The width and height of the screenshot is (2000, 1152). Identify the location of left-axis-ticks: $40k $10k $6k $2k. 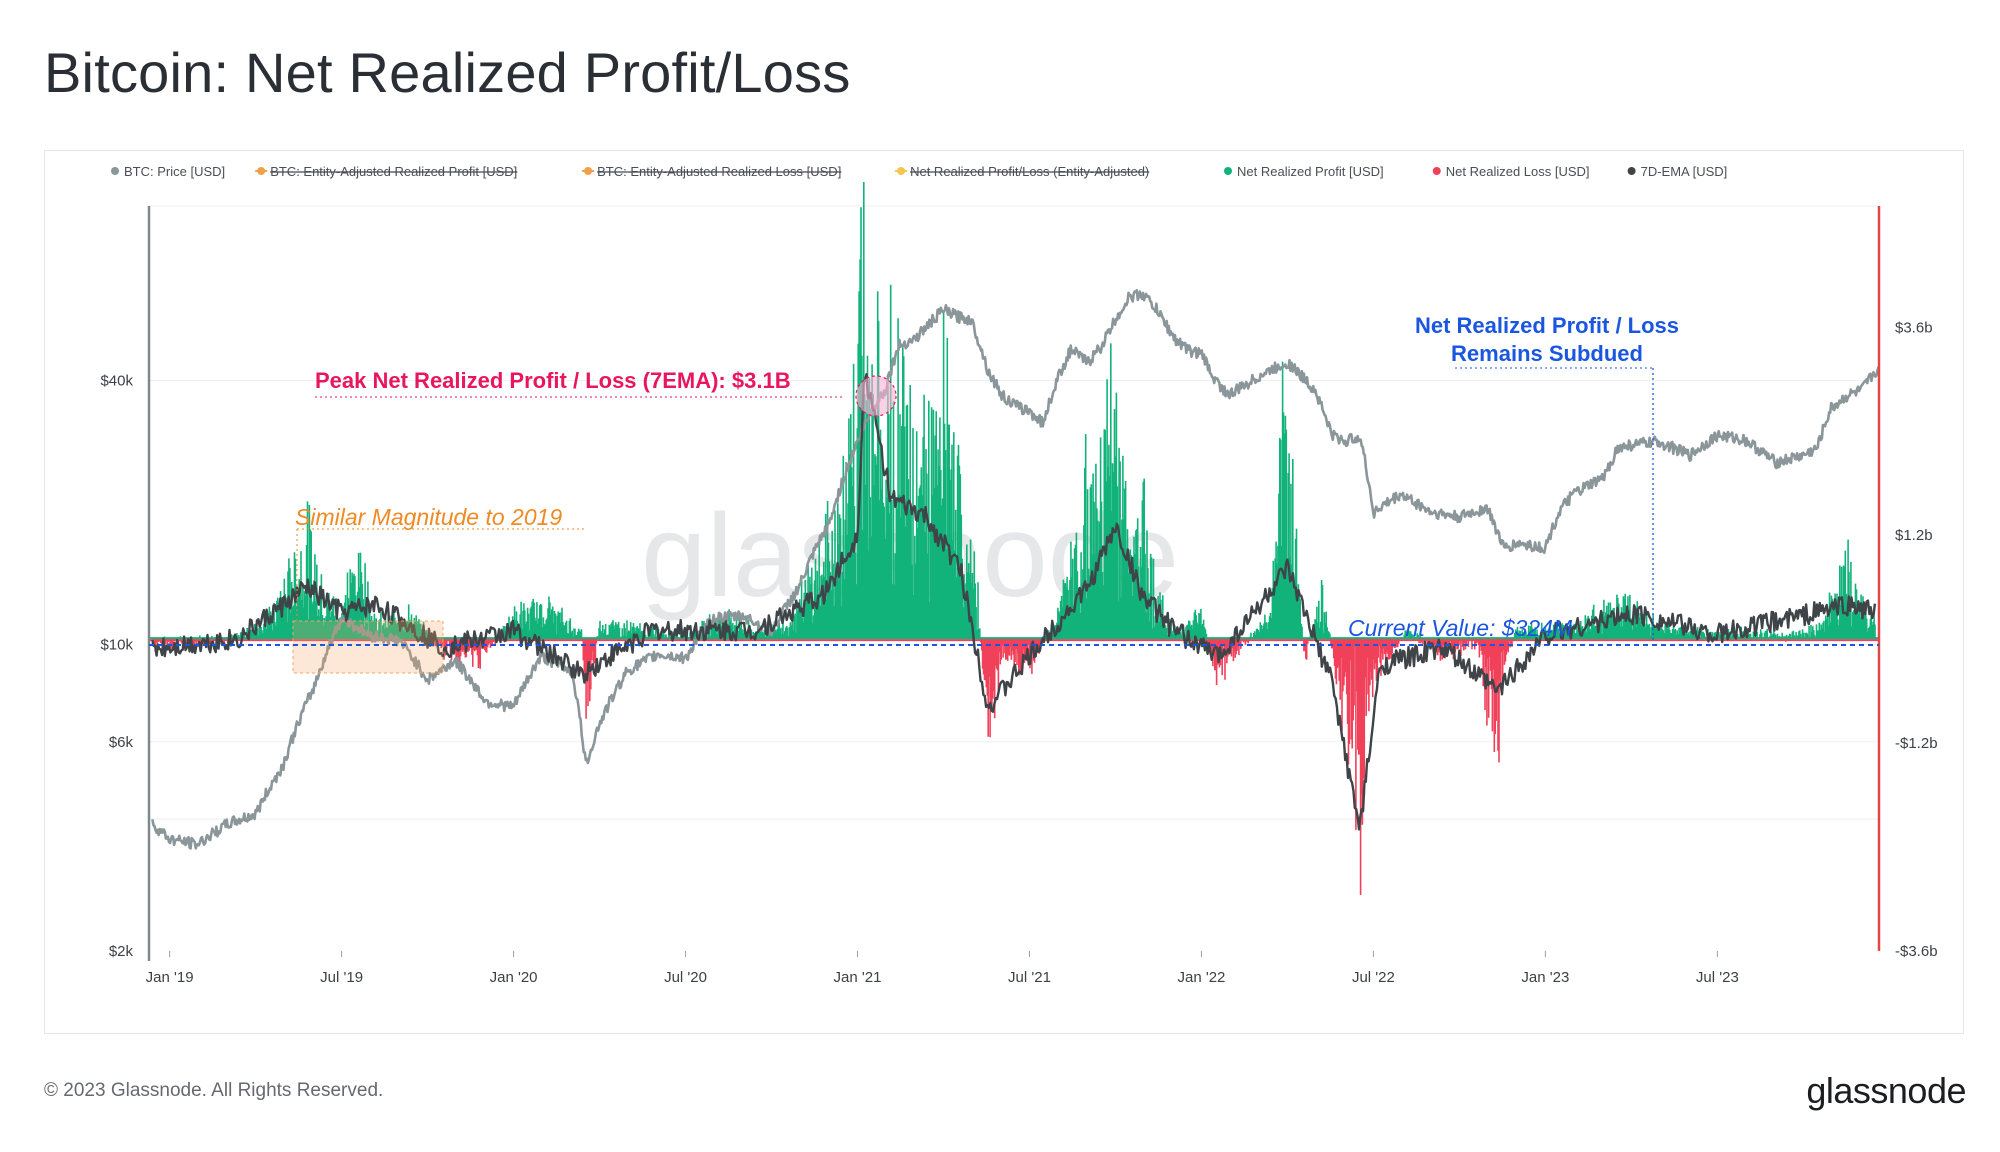
(116, 666).